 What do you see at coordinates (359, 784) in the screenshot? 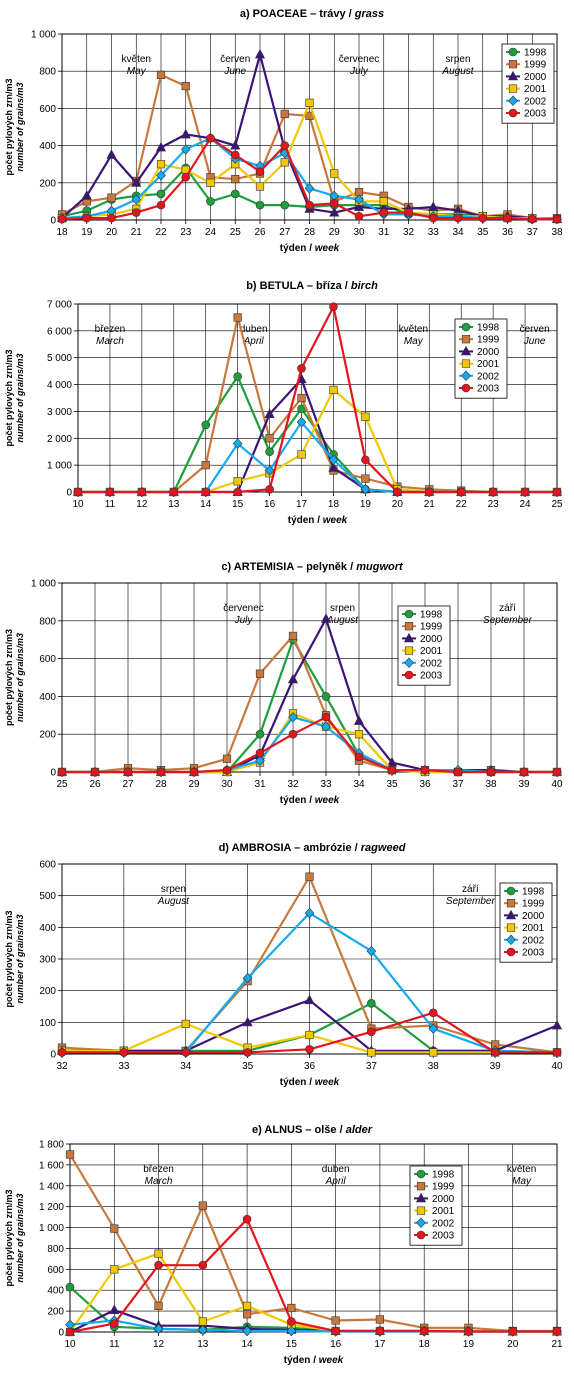
I see `x-tick-label: 34` at bounding box center [359, 784].